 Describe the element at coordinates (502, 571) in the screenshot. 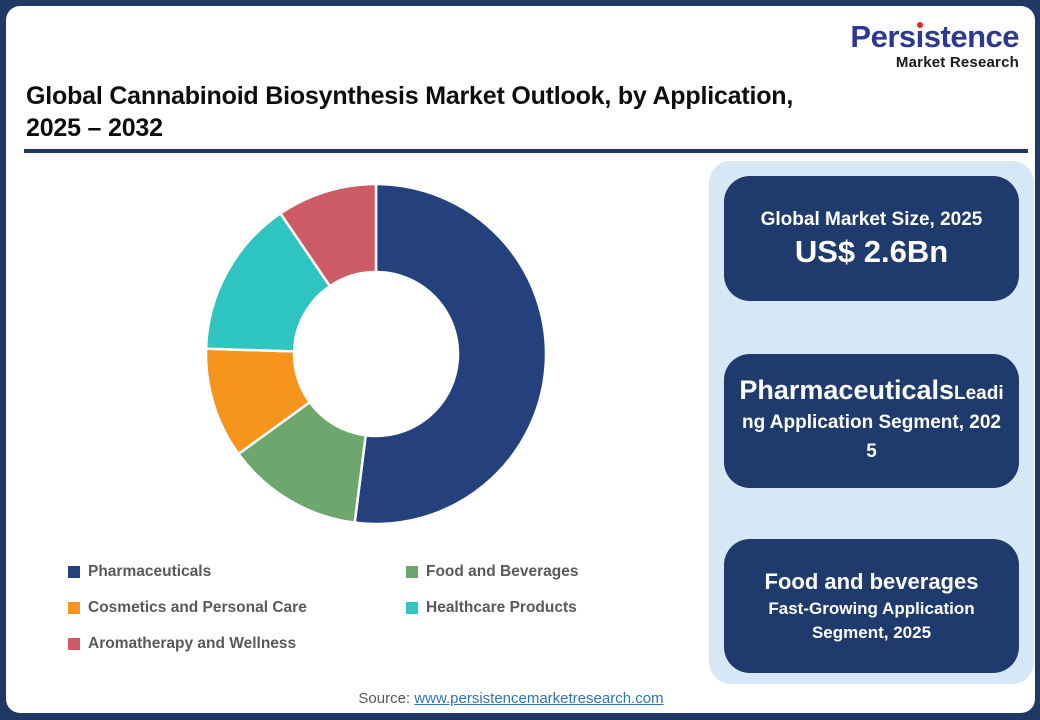

I see `legend-label: Food and Beverages` at that location.